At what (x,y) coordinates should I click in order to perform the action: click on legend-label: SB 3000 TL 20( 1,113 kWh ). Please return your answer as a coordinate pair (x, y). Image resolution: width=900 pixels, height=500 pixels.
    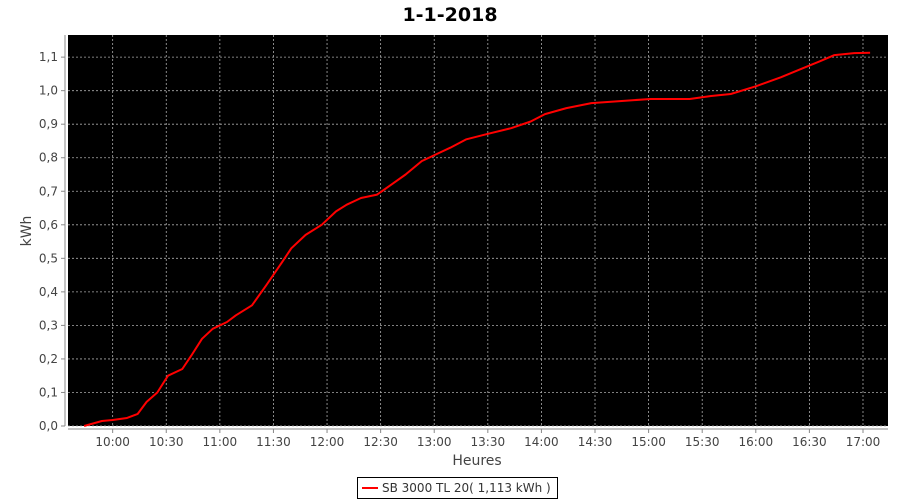
    Looking at the image, I should click on (466, 488).